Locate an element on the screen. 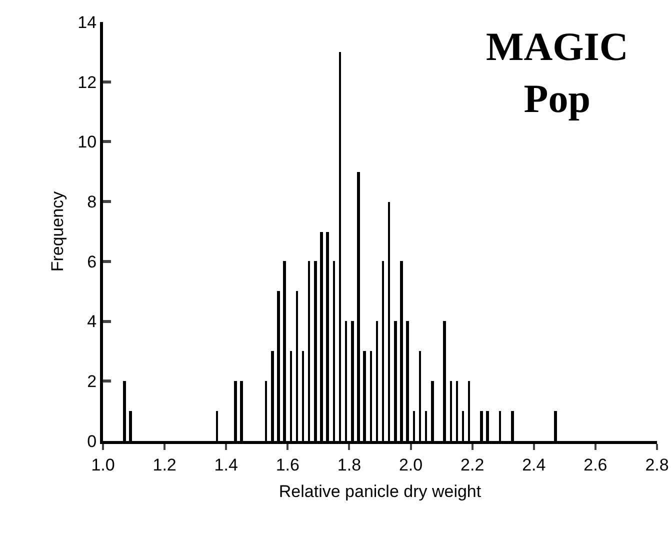 This screenshot has height=534, width=671. x-tick-label: 1.8 is located at coordinates (349, 464).